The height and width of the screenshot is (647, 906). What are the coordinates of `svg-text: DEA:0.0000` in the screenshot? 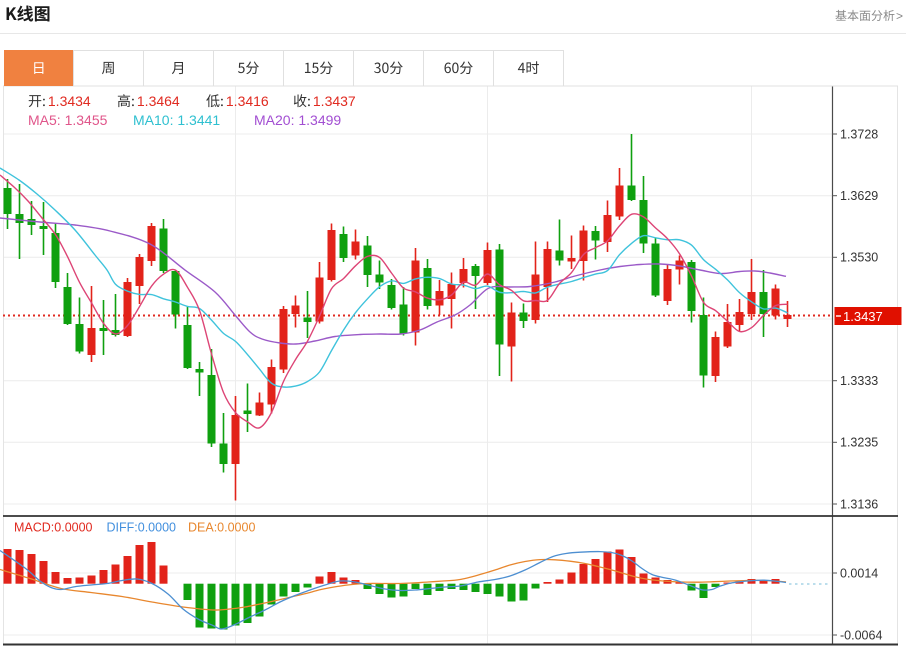 It's located at (221, 528).